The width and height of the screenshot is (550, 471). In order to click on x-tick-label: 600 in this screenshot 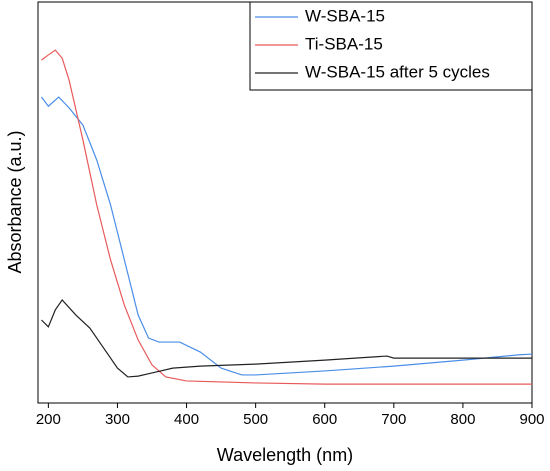, I will do `click(324, 419)`.